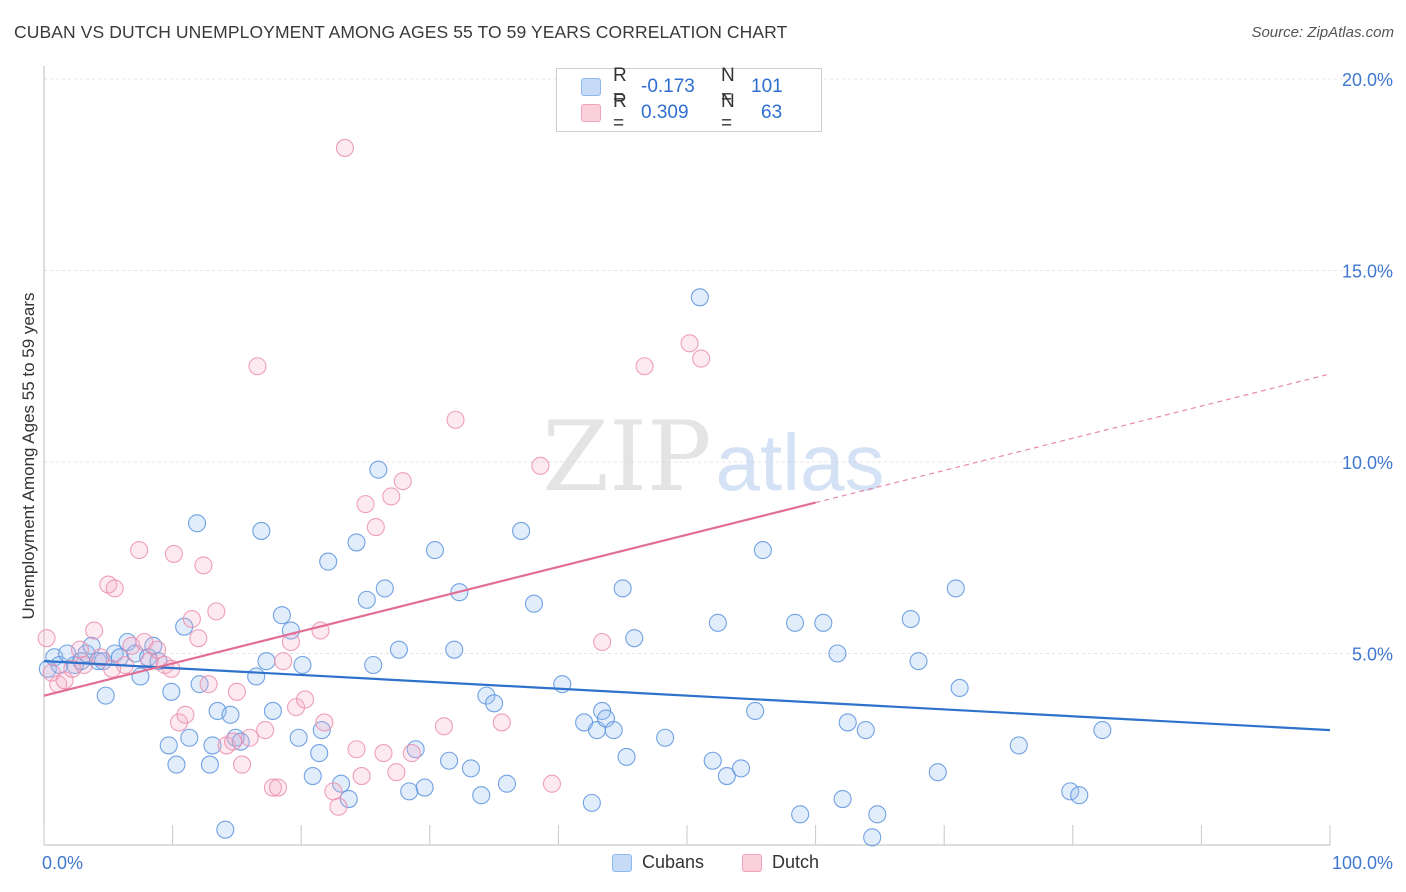 The width and height of the screenshot is (1406, 892). I want to click on trend-line-dutch-extension, so click(1073, 438).